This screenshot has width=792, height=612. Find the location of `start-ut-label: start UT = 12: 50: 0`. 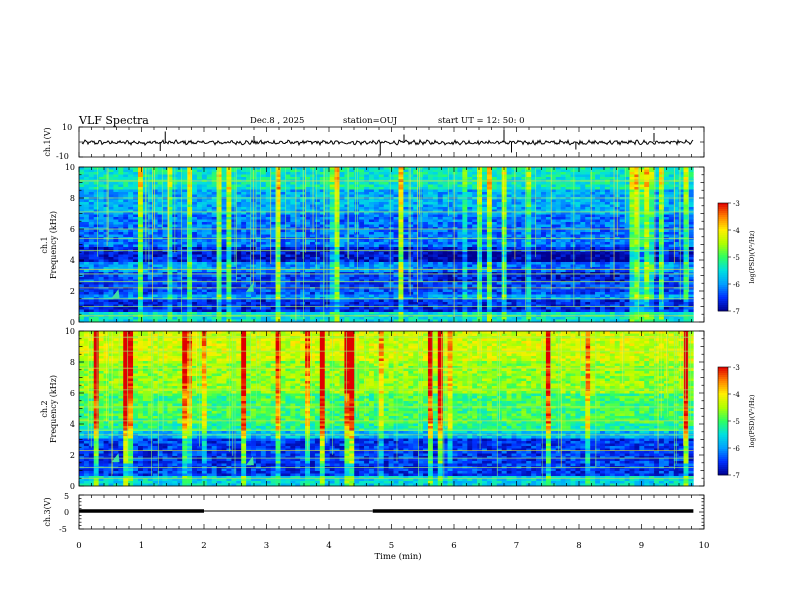

start-ut-label: start UT = 12: 50: 0 is located at coordinates (481, 121).